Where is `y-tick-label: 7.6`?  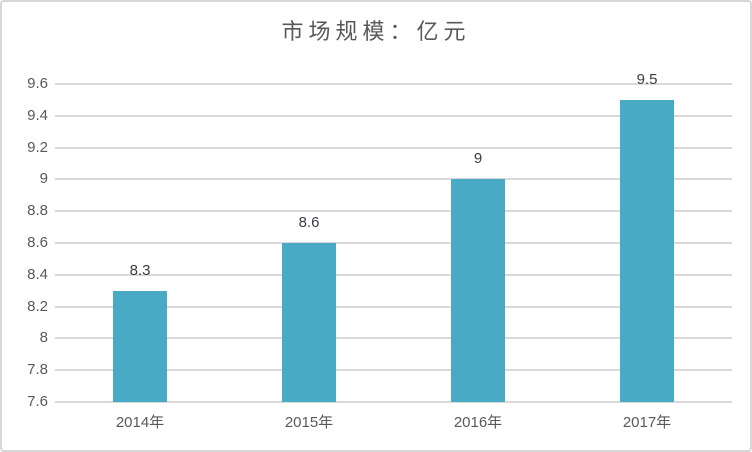 y-tick-label: 7.6 is located at coordinates (37, 401).